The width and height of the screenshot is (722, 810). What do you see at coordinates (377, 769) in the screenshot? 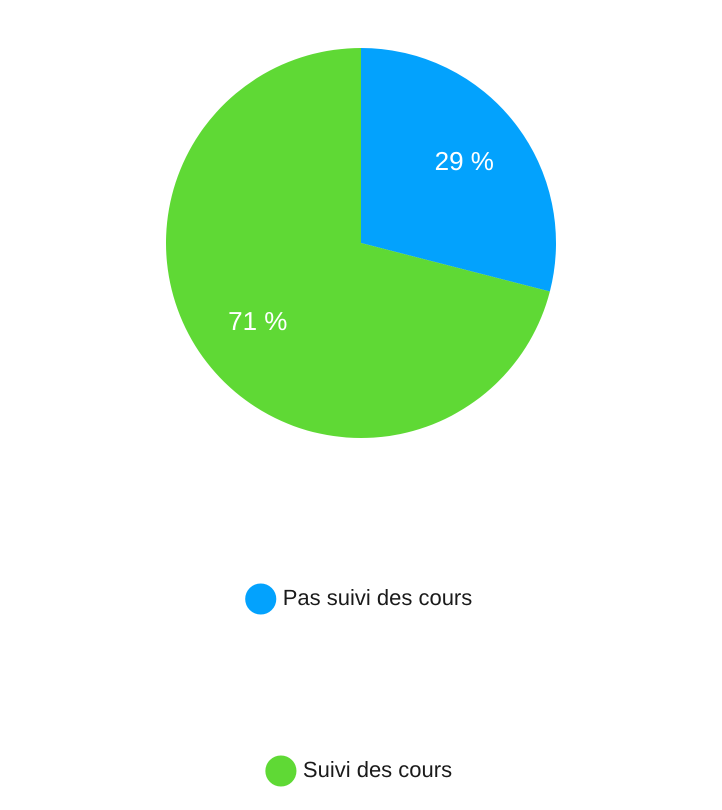
I see `legend-label: Suivi des cours` at bounding box center [377, 769].